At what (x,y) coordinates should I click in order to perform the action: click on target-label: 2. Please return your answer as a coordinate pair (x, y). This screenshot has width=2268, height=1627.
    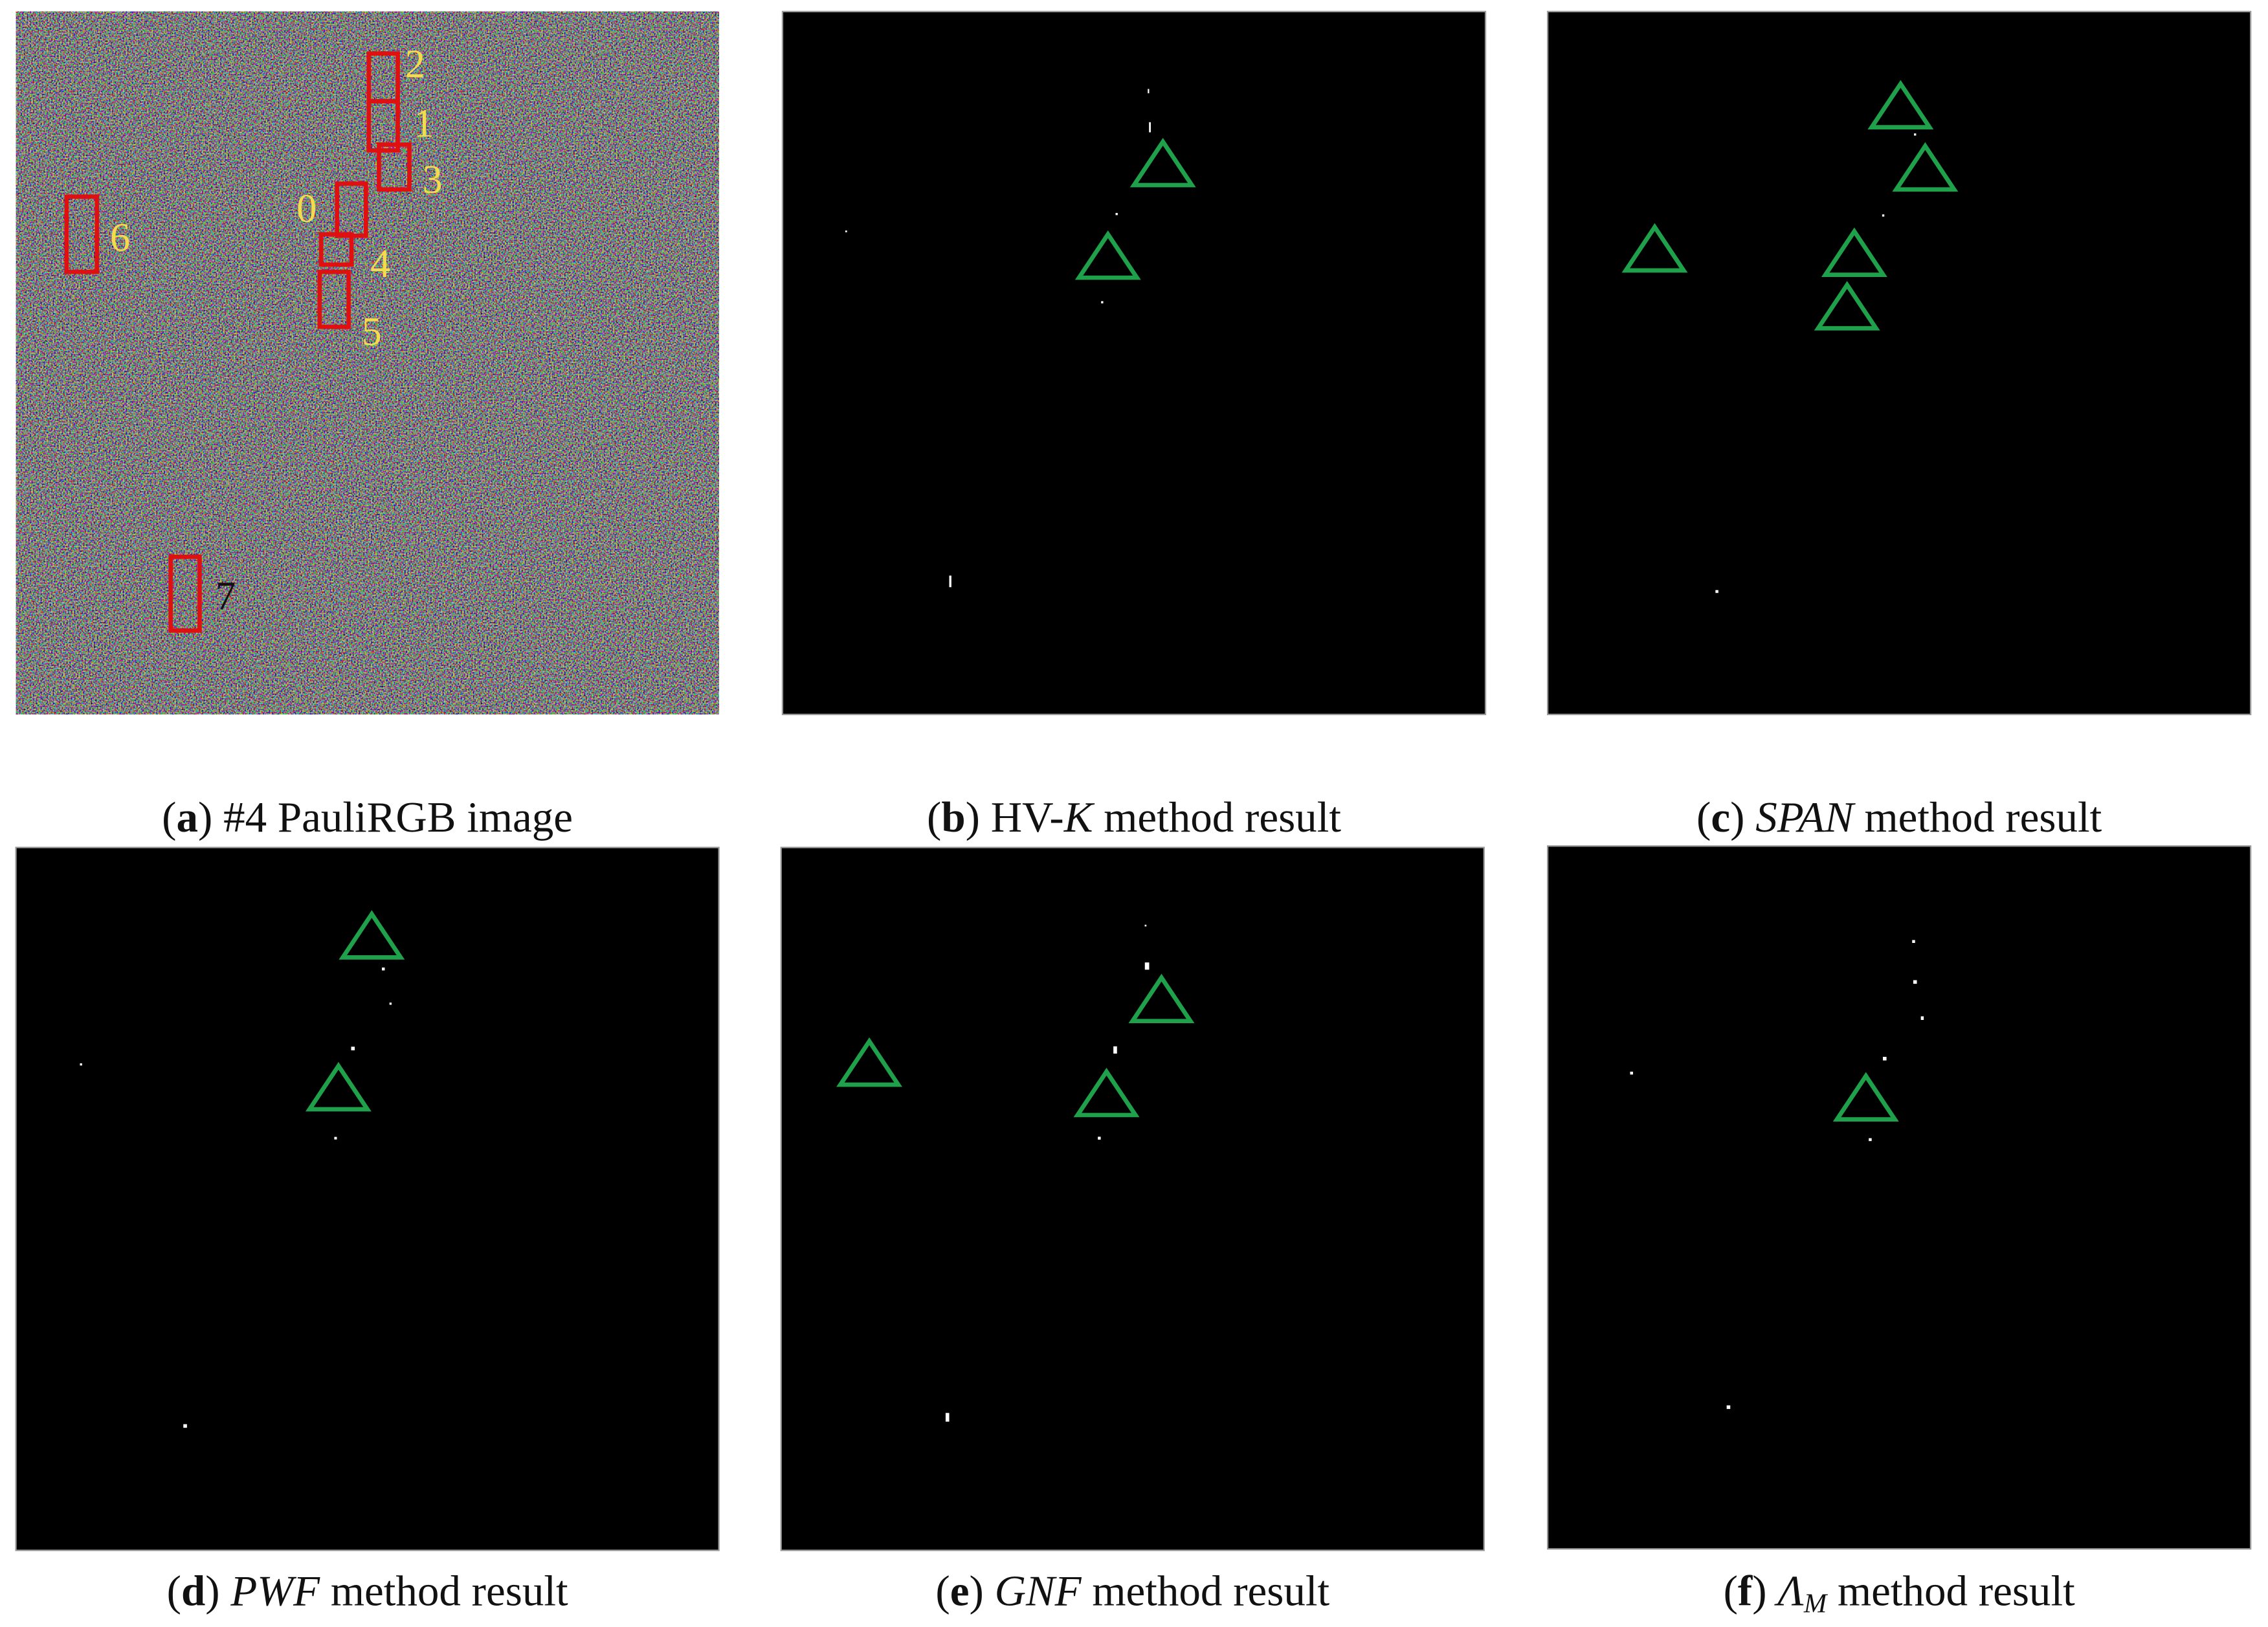
    Looking at the image, I should click on (415, 63).